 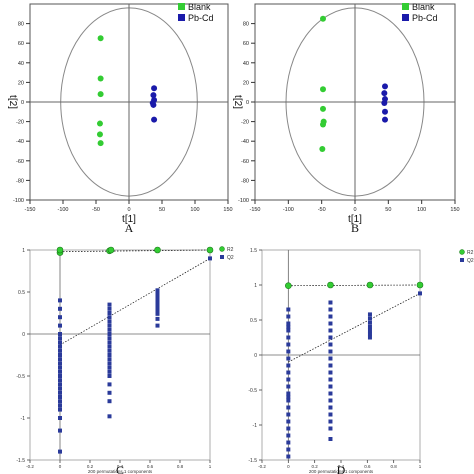 I want to click on legend-label: Q2, so click(x=230, y=258).